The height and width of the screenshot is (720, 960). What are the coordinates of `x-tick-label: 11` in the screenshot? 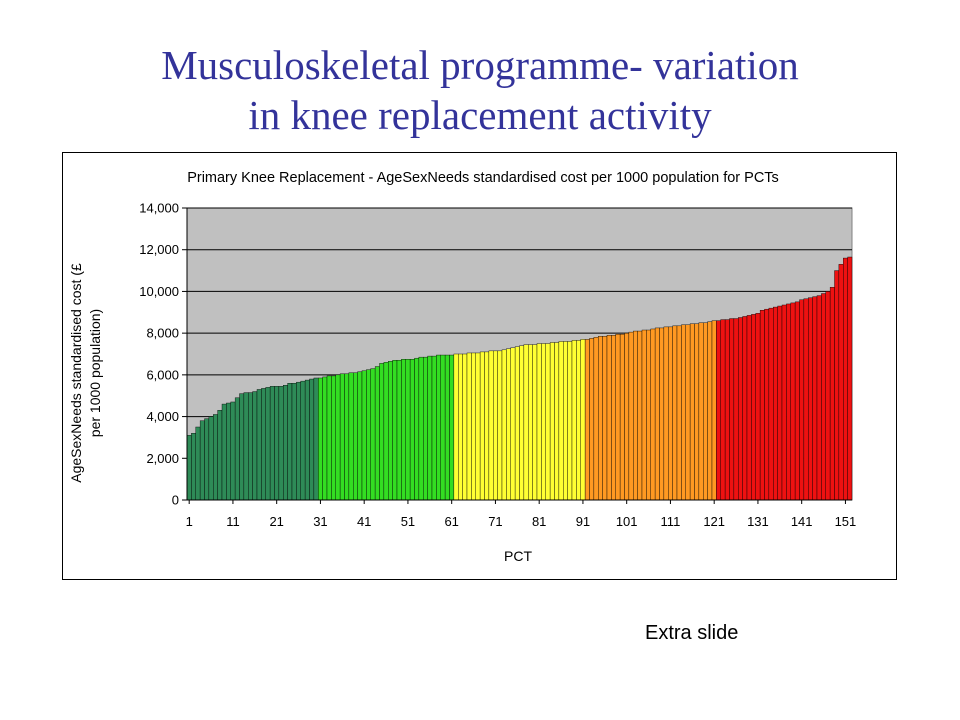 It's located at (233, 521).